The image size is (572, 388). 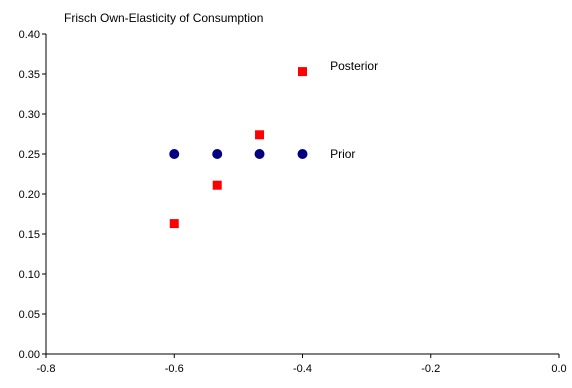 What do you see at coordinates (558, 369) in the screenshot?
I see `x-tick-label: 0.0` at bounding box center [558, 369].